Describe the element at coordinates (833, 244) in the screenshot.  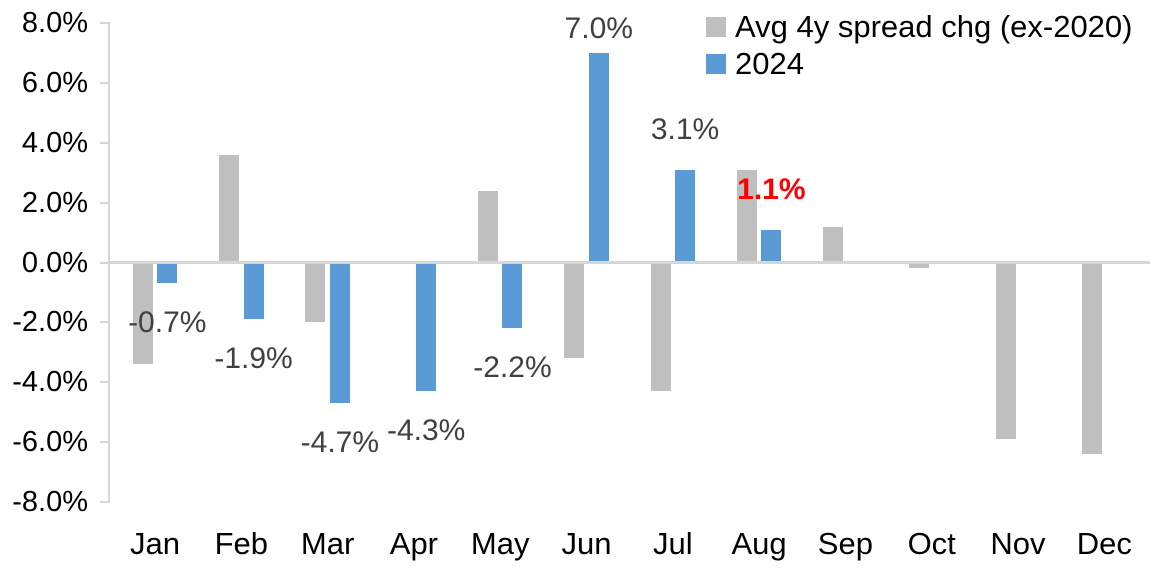
I see `bar-avg-sep` at that location.